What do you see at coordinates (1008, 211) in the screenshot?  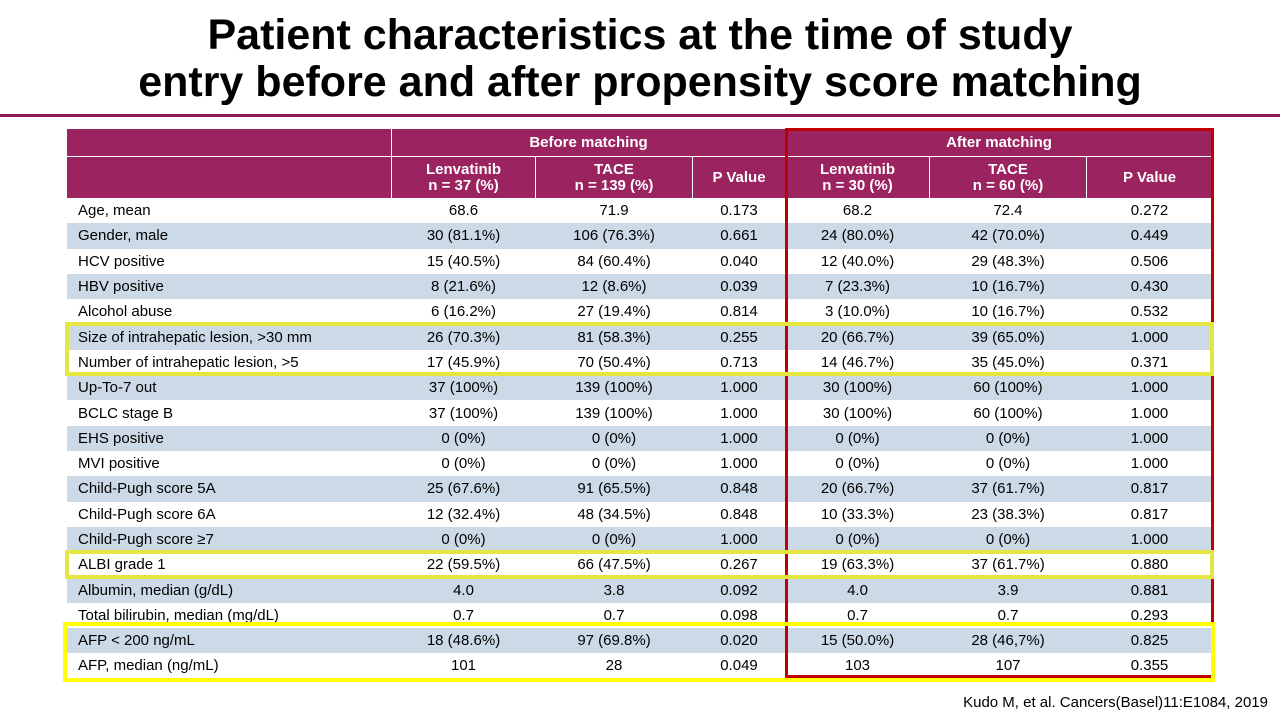 I see `table-cell: 72.4` at bounding box center [1008, 211].